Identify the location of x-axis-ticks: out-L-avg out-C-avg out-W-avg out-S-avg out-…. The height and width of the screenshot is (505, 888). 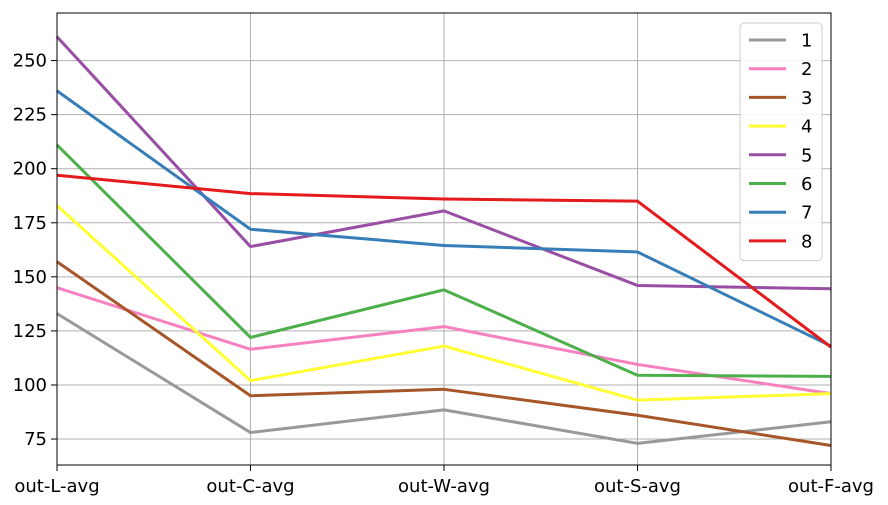
(444, 481).